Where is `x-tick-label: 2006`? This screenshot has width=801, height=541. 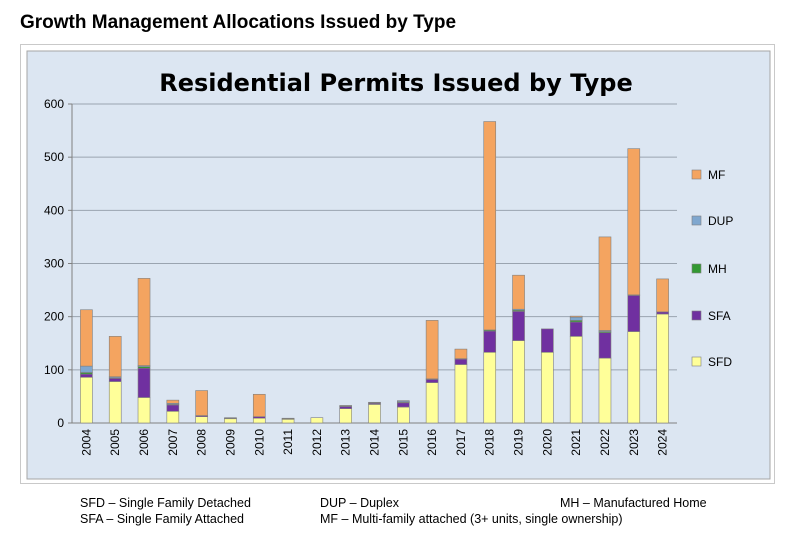
x-tick-label: 2006 is located at coordinates (144, 442).